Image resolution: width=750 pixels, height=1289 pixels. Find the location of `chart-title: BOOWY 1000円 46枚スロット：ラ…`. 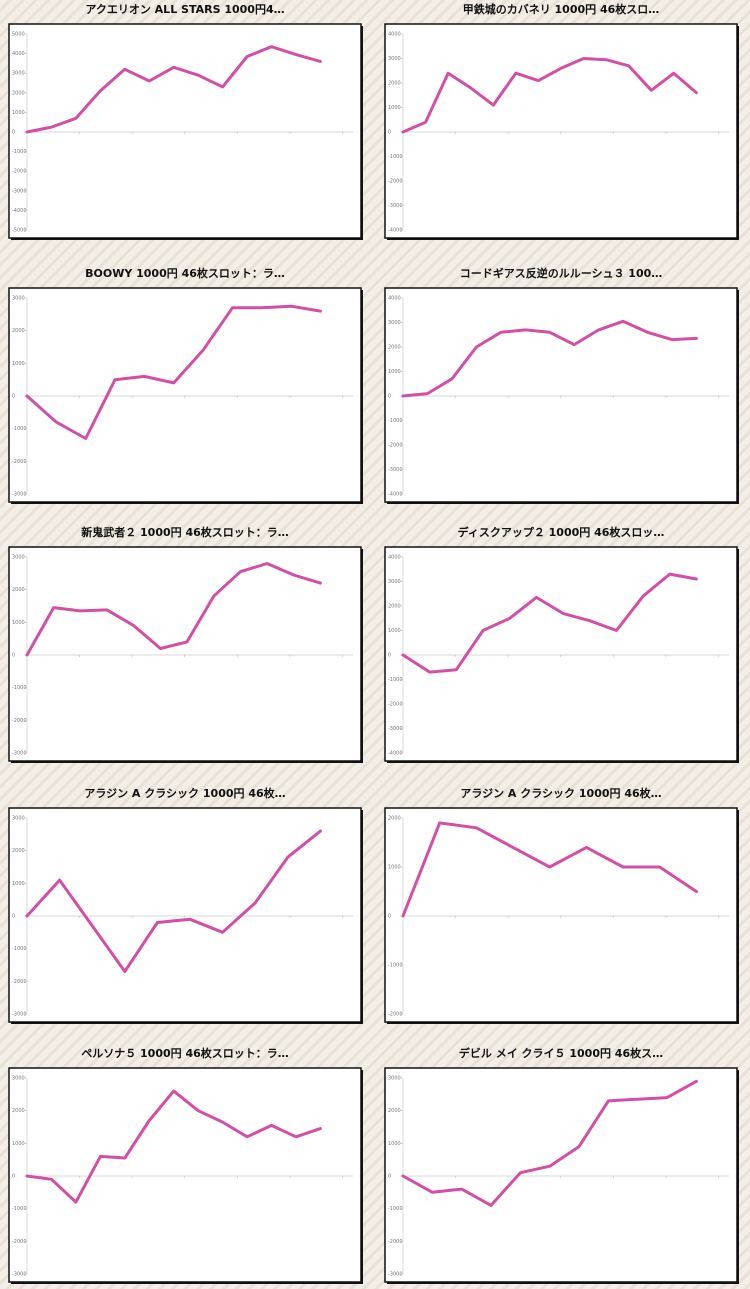

chart-title: BOOWY 1000円 46枚スロット：ラ… is located at coordinates (185, 273).